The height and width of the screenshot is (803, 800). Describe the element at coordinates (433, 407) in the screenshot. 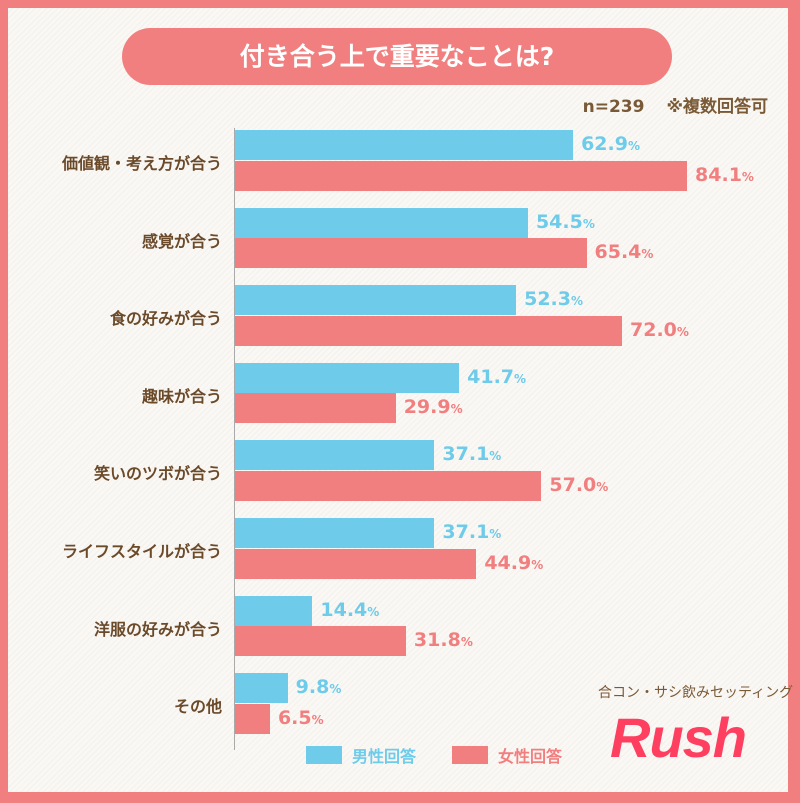

I see `female-value-label: 29.9%` at that location.